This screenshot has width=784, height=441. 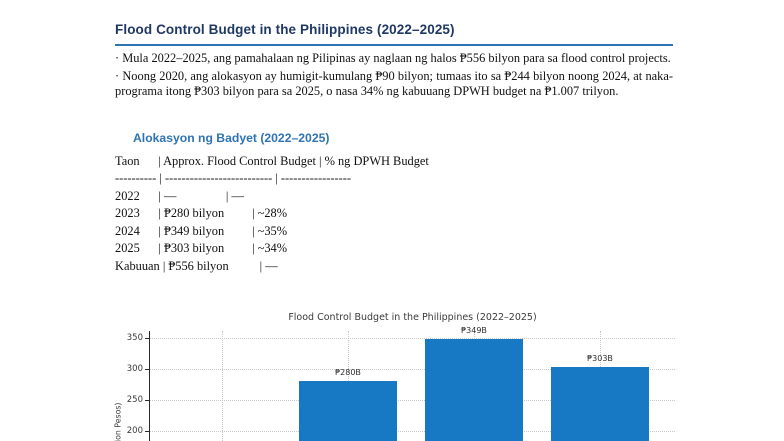 What do you see at coordinates (196, 265) in the screenshot?
I see `table-row-total: Kabuuan | ₱556 bilyon | —` at bounding box center [196, 265].